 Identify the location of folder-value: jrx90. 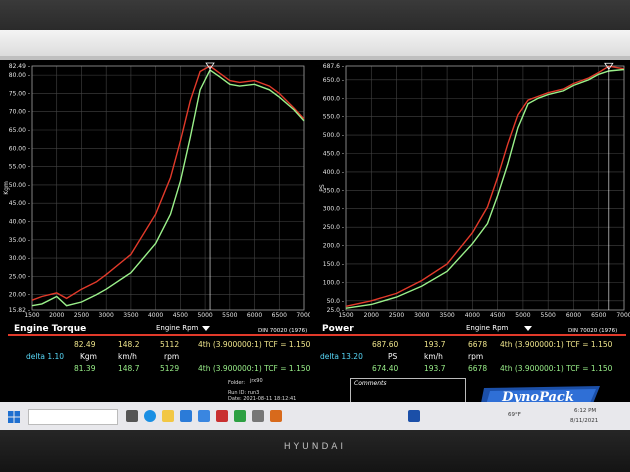
(256, 381).